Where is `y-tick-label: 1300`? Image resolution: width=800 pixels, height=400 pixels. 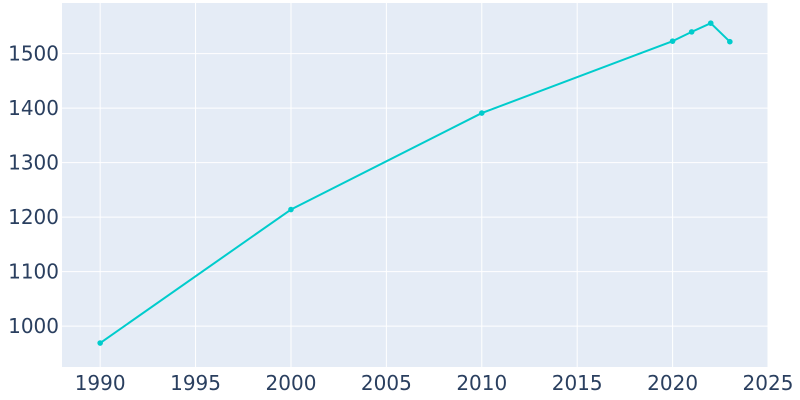 y-tick-label: 1300 is located at coordinates (33, 163).